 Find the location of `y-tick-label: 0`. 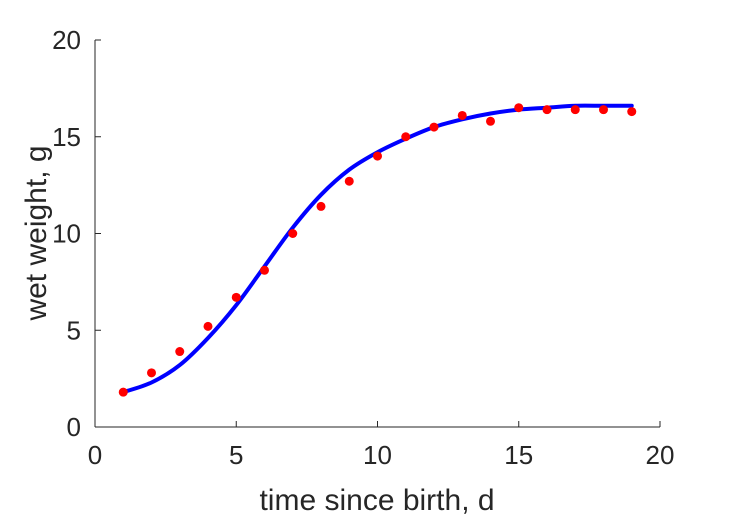

y-tick-label: 0 is located at coordinates (74, 427).